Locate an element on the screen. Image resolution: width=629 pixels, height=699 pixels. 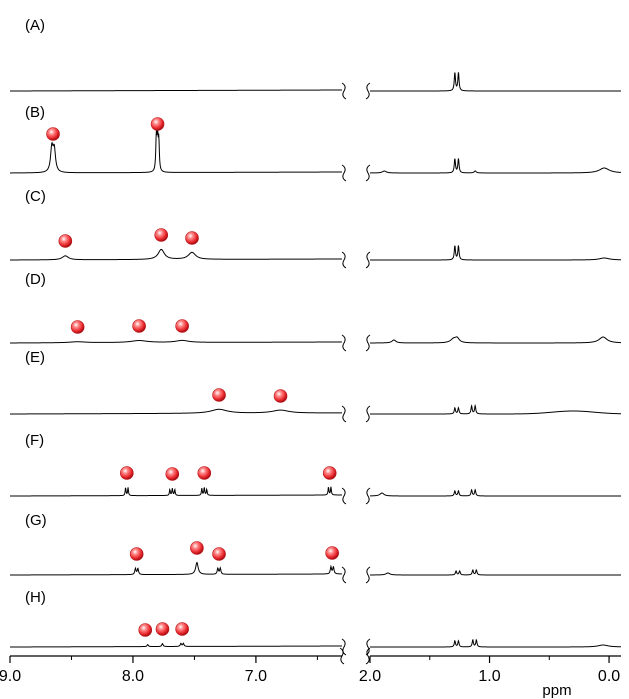
x-tick-label: 1.0 is located at coordinates (489, 676).